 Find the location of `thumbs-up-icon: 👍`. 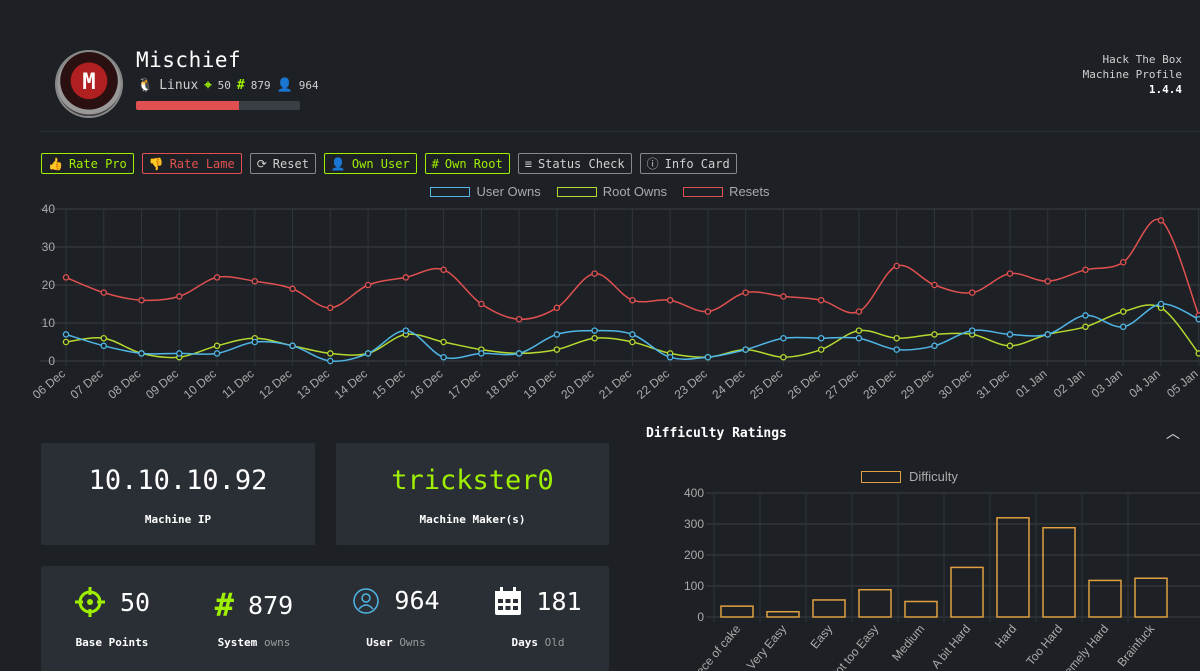

thumbs-up-icon: 👍 is located at coordinates (55, 163).